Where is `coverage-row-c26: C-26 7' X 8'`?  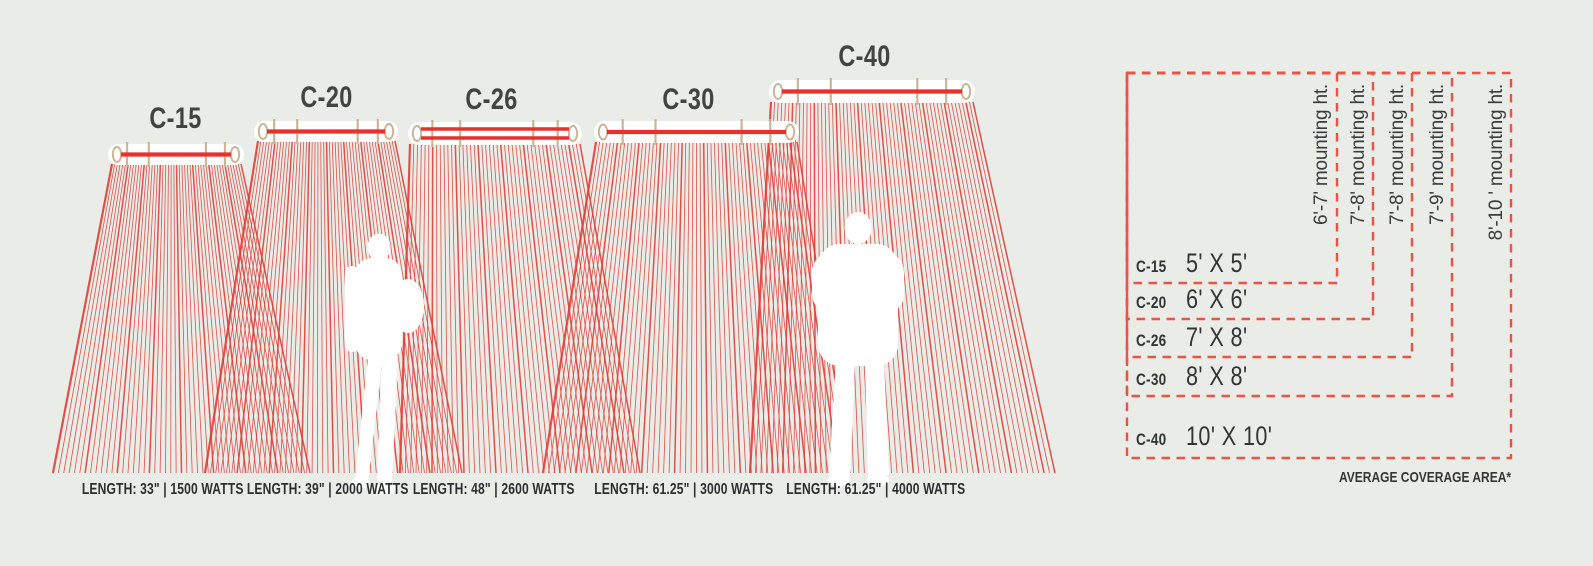
coverage-row-c26: C-26 7' X 8' is located at coordinates (1192, 337).